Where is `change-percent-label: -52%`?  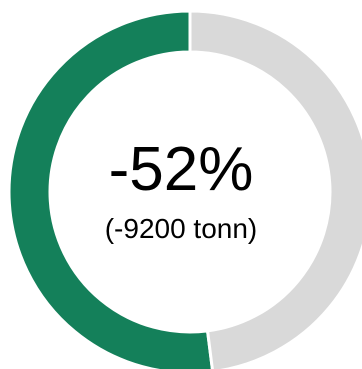
change-percent-label: -52% is located at coordinates (181, 169).